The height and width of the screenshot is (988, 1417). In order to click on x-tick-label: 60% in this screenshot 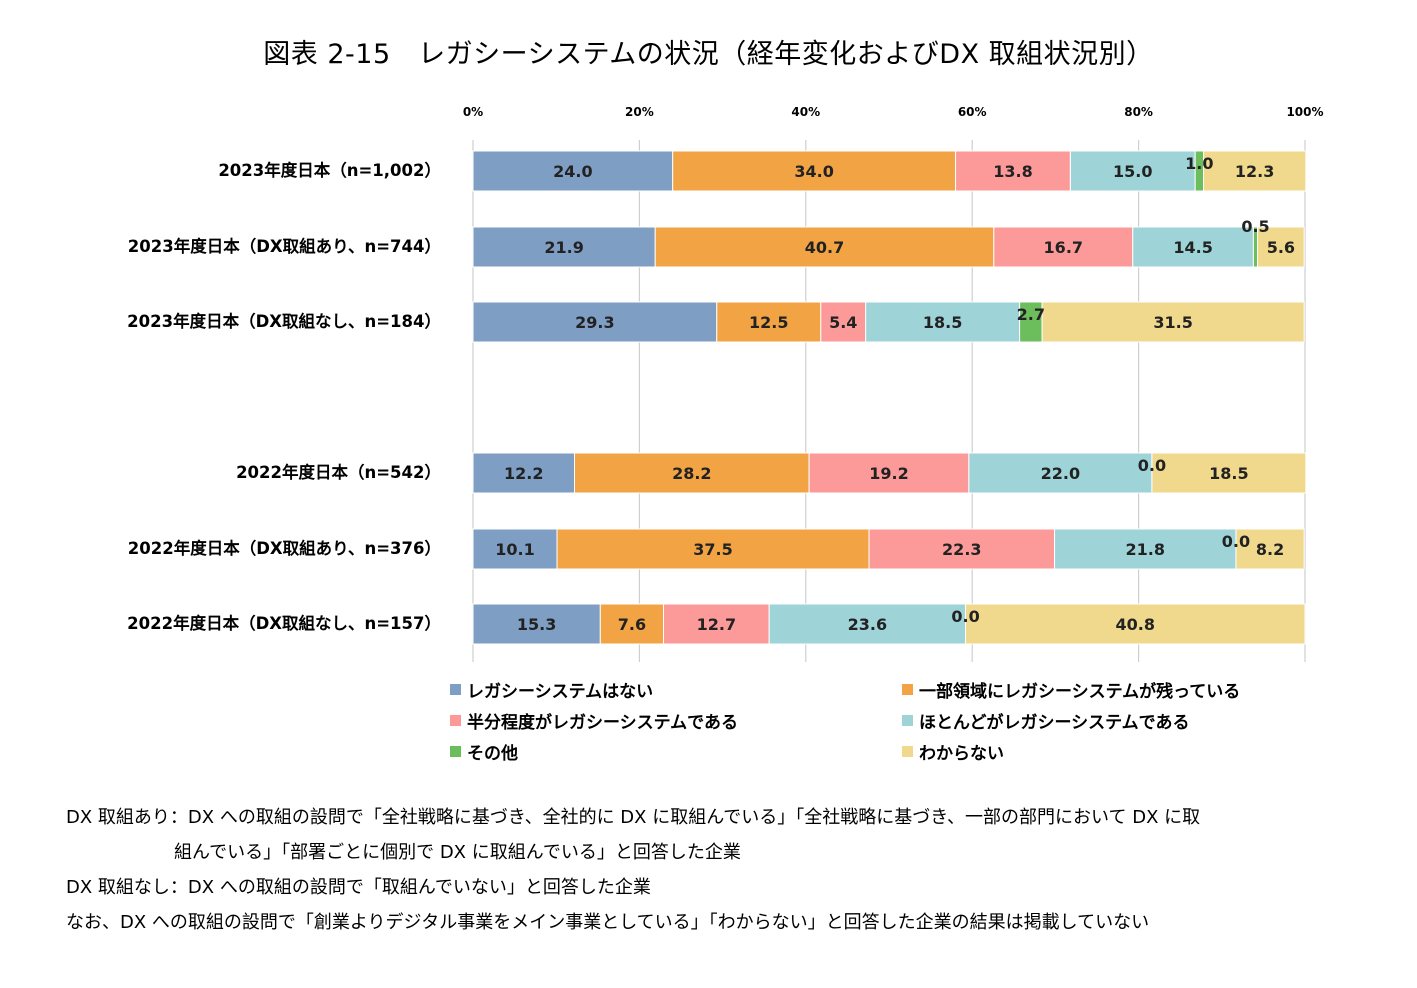, I will do `click(972, 112)`.